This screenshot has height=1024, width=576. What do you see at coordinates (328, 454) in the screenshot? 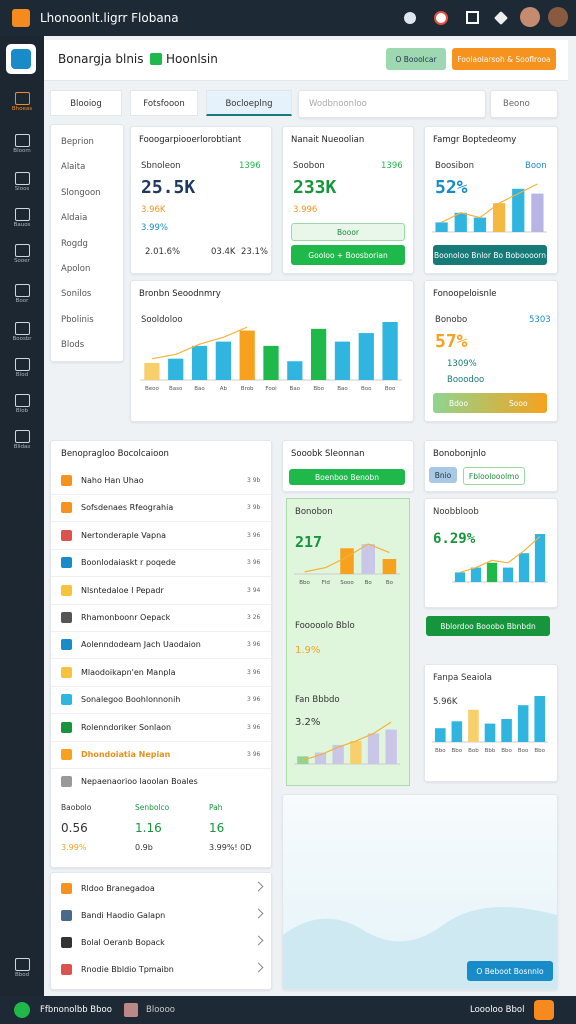
I see `card-title: Sooobk Sleonnan` at bounding box center [328, 454].